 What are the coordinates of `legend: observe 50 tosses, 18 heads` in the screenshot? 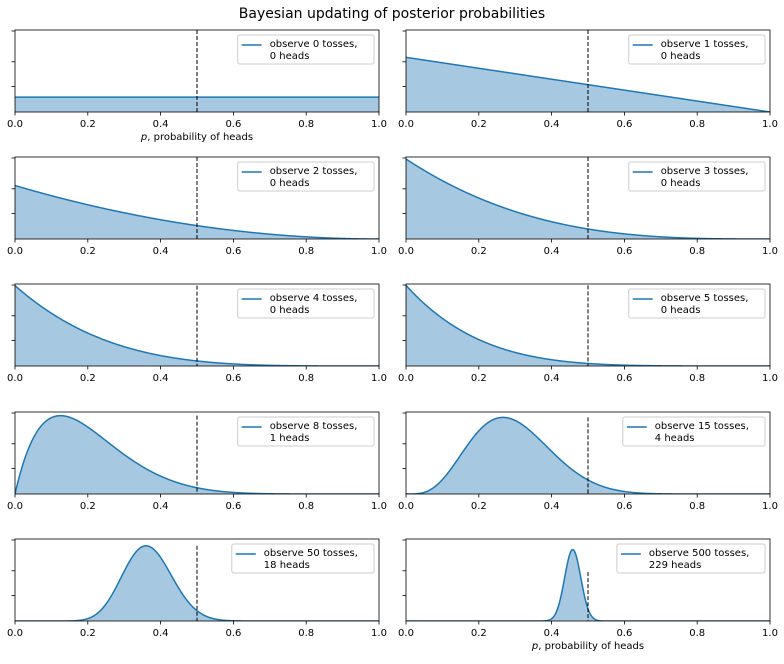 It's located at (303, 558).